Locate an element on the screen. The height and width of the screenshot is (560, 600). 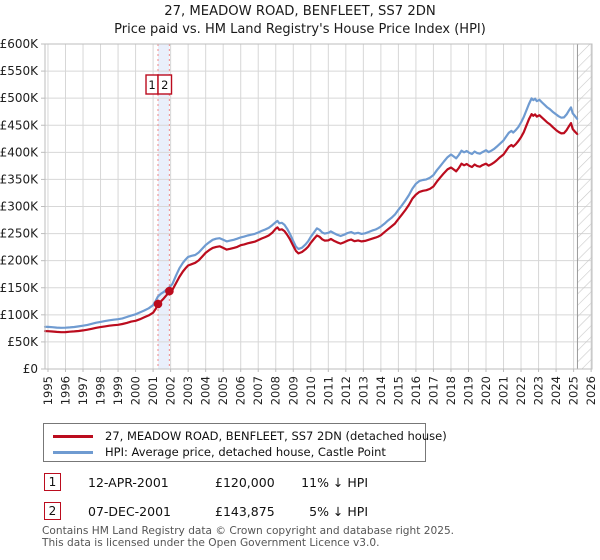
x-tick-label: 2007 is located at coordinates (258, 390).